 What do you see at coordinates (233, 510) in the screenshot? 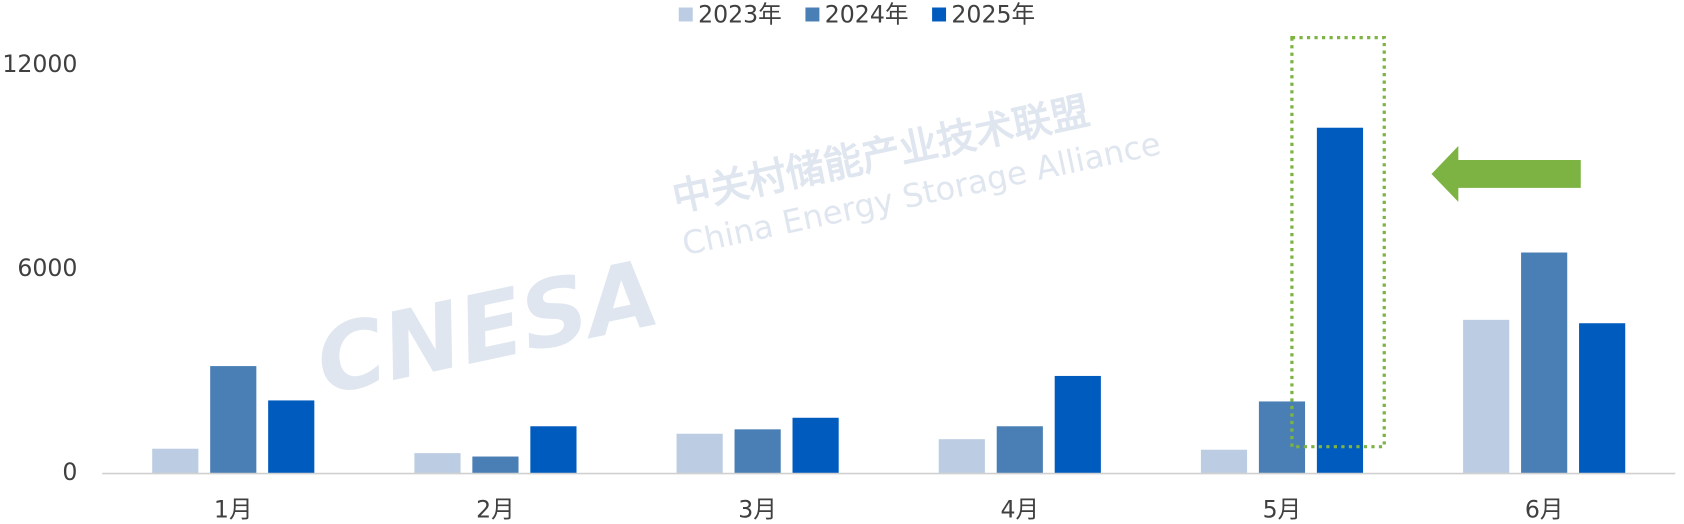
I see `x-tick-label: 1月` at bounding box center [233, 510].